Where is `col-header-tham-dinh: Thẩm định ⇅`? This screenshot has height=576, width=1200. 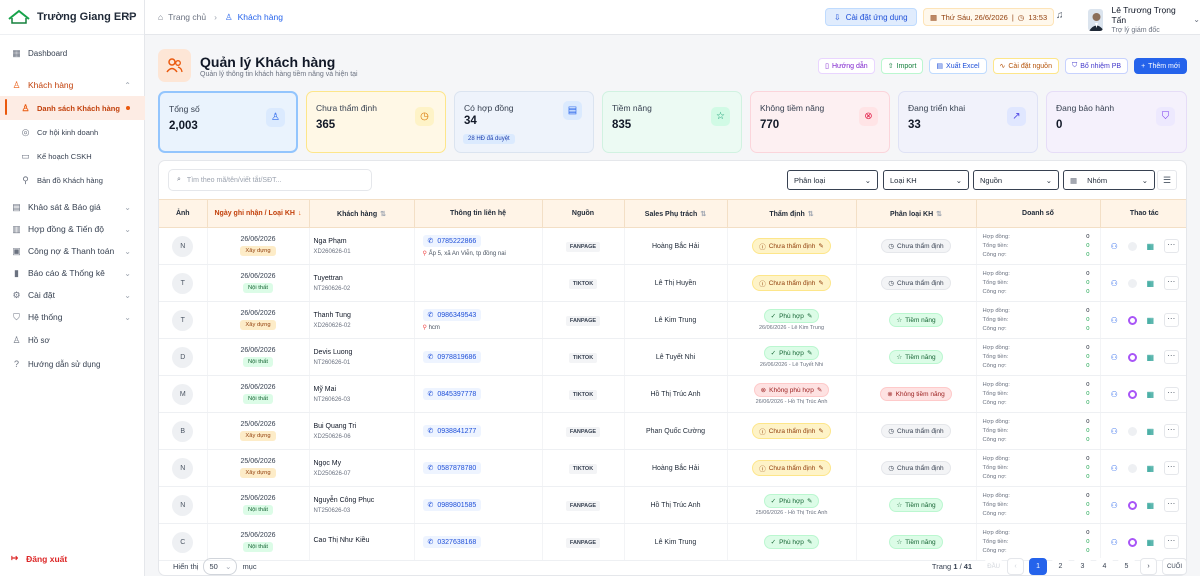
col-header-tham-dinh: Thẩm định ⇅ is located at coordinates (792, 213).